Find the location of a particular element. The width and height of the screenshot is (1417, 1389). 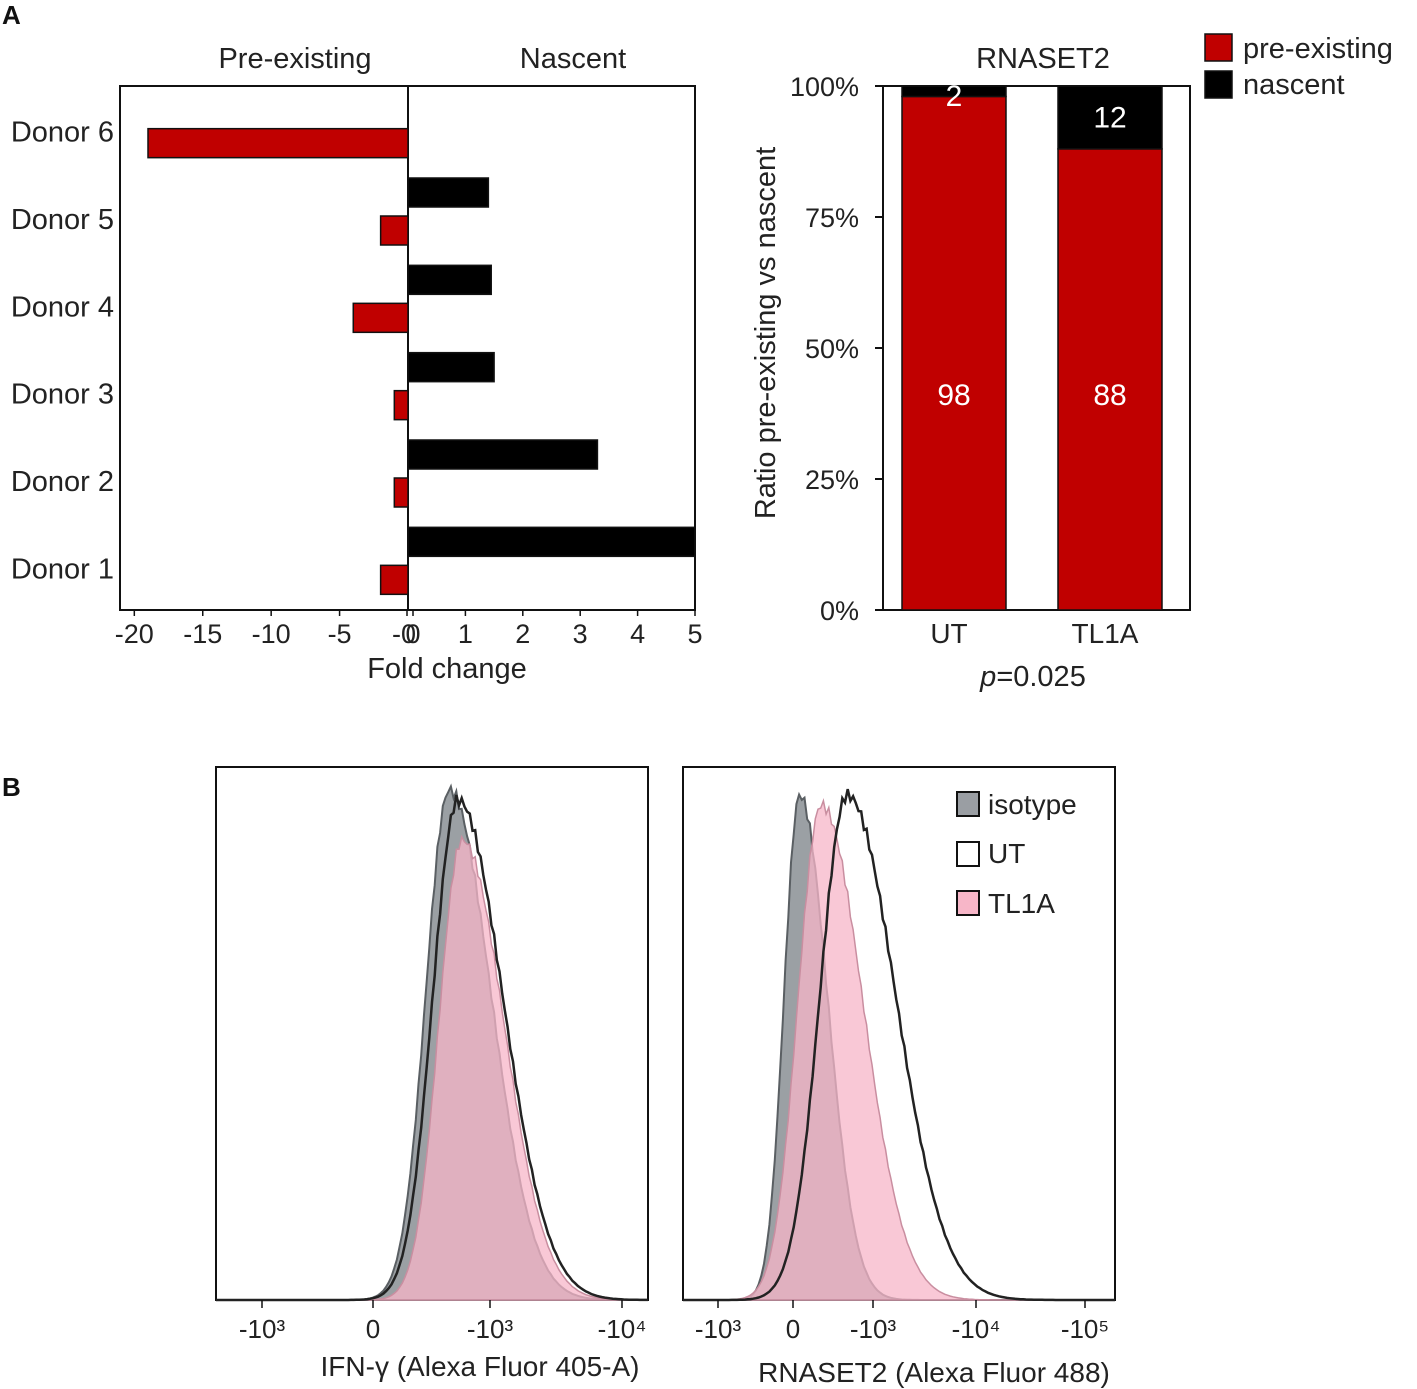

histogram-curve-tl1a is located at coordinates (899, 1049).